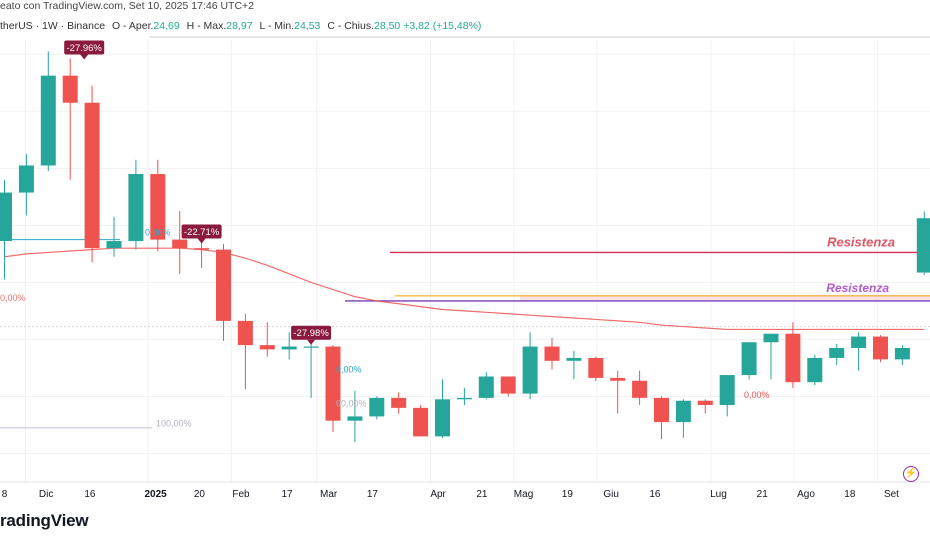 This screenshot has height=542, width=930. What do you see at coordinates (132, 26) in the screenshot?
I see `open-label: O - Aper.` at bounding box center [132, 26].